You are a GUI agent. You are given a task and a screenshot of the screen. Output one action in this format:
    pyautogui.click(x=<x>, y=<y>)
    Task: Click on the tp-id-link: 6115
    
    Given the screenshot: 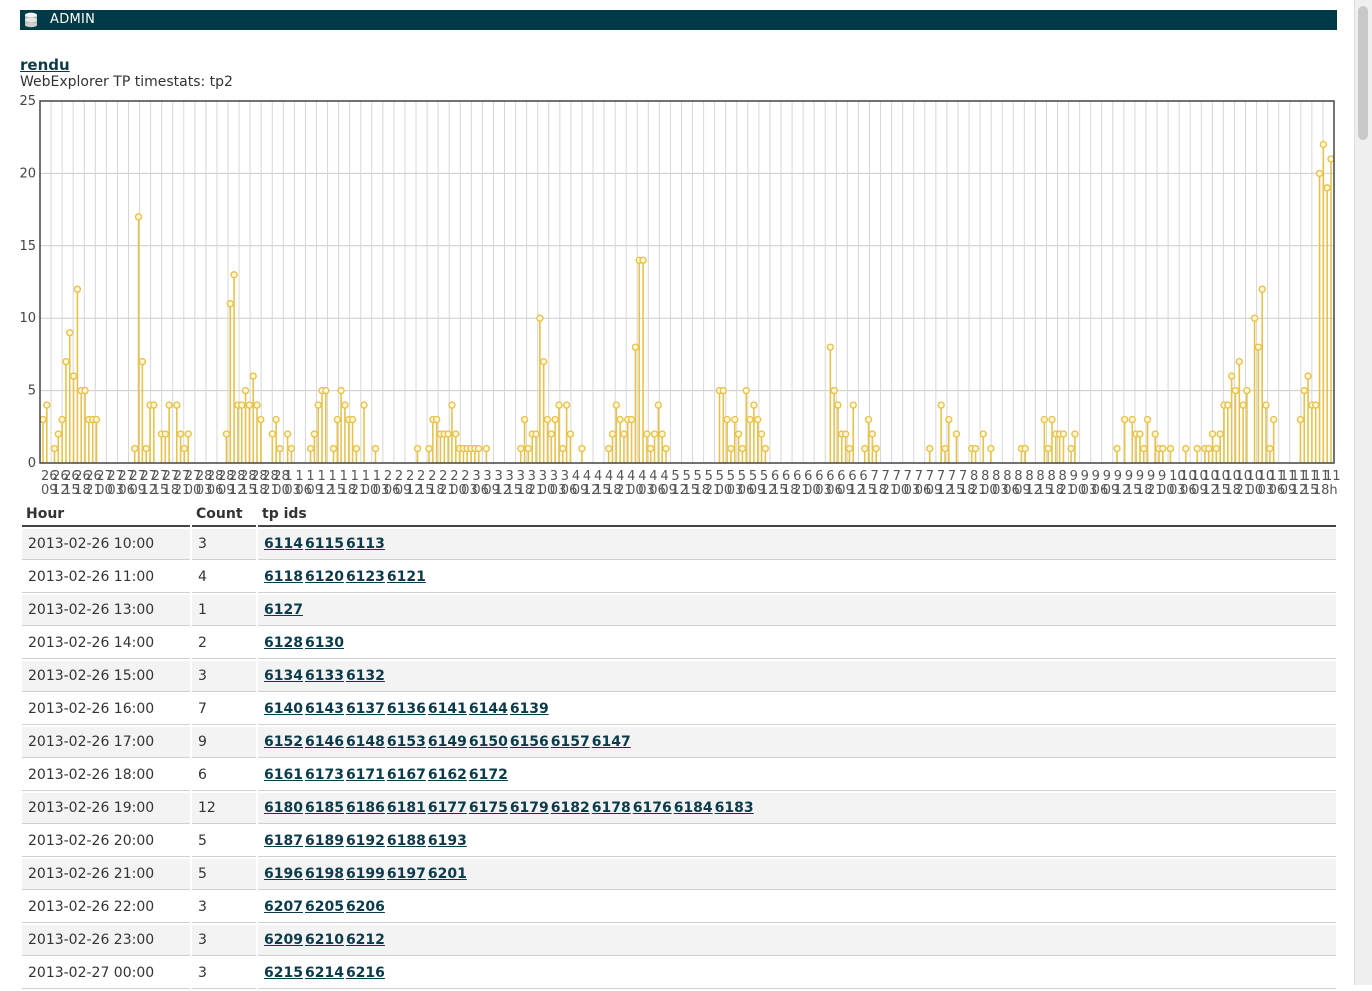 What is the action you would take?
    pyautogui.click(x=324, y=544)
    